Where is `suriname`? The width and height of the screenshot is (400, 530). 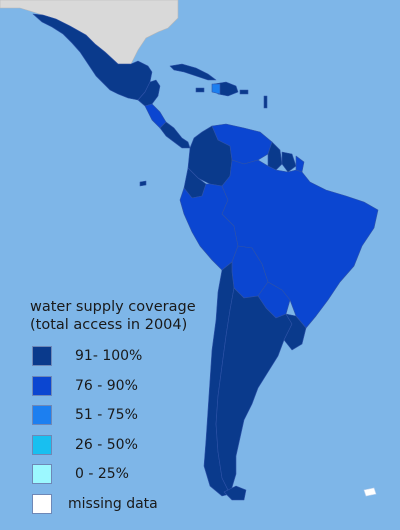
suriname is located at coordinates (289, 162).